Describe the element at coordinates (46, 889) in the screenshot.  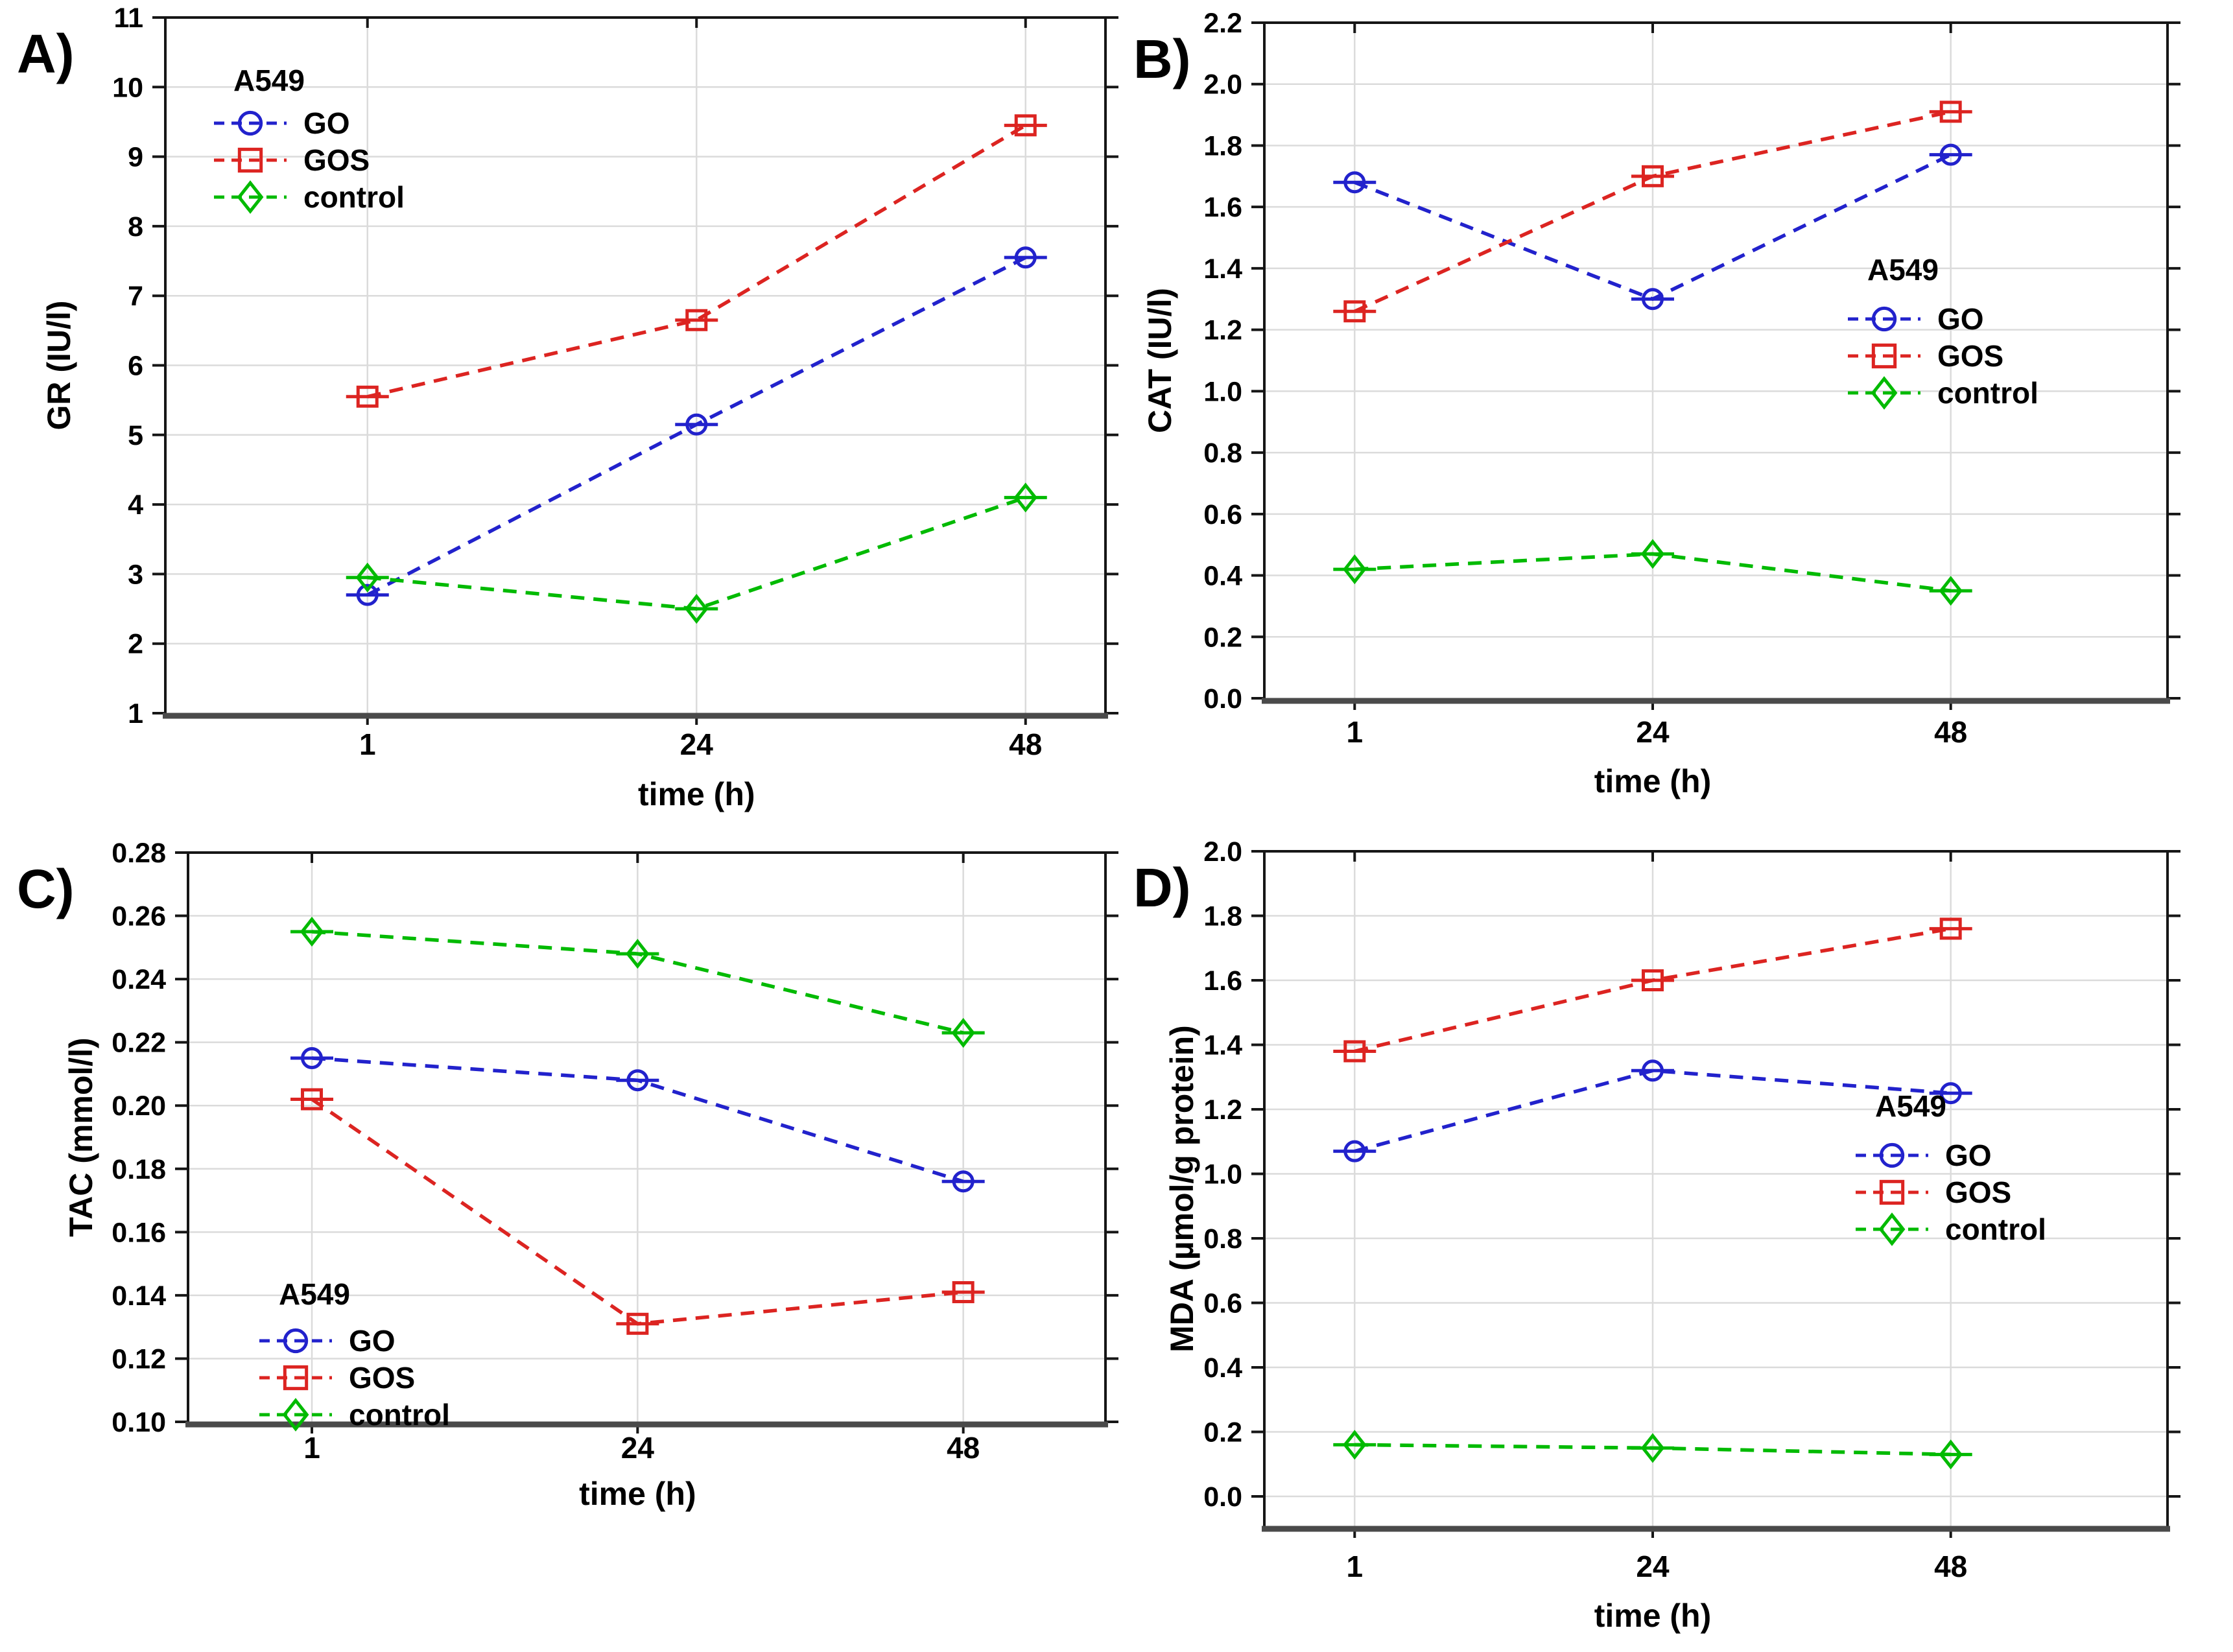
I see `panel-letter: C)` at that location.